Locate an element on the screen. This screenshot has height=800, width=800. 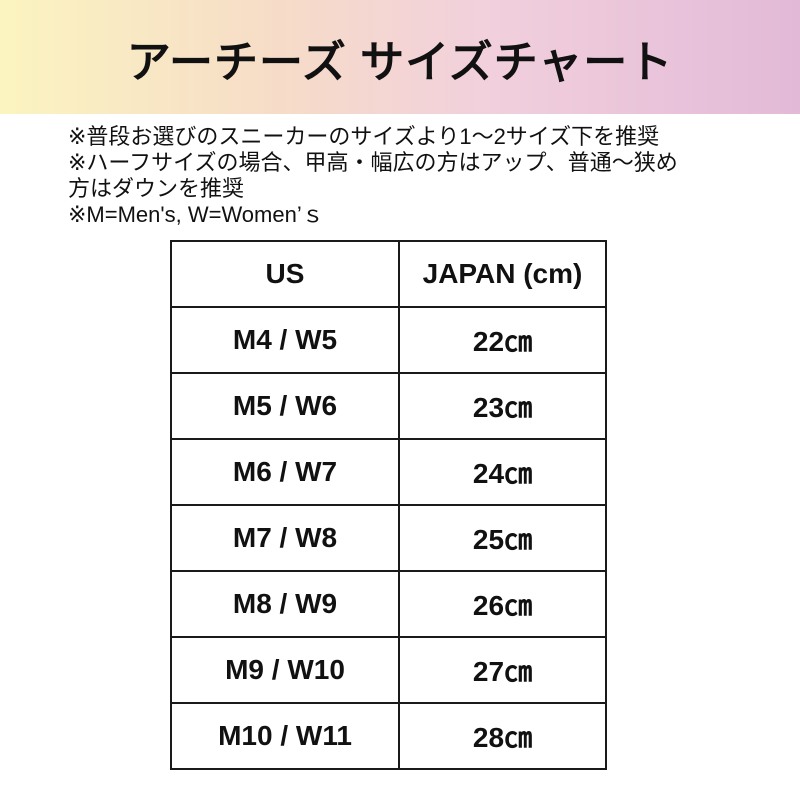
title-banner: アーチーズ サイズチャート is located at coordinates (400, 57).